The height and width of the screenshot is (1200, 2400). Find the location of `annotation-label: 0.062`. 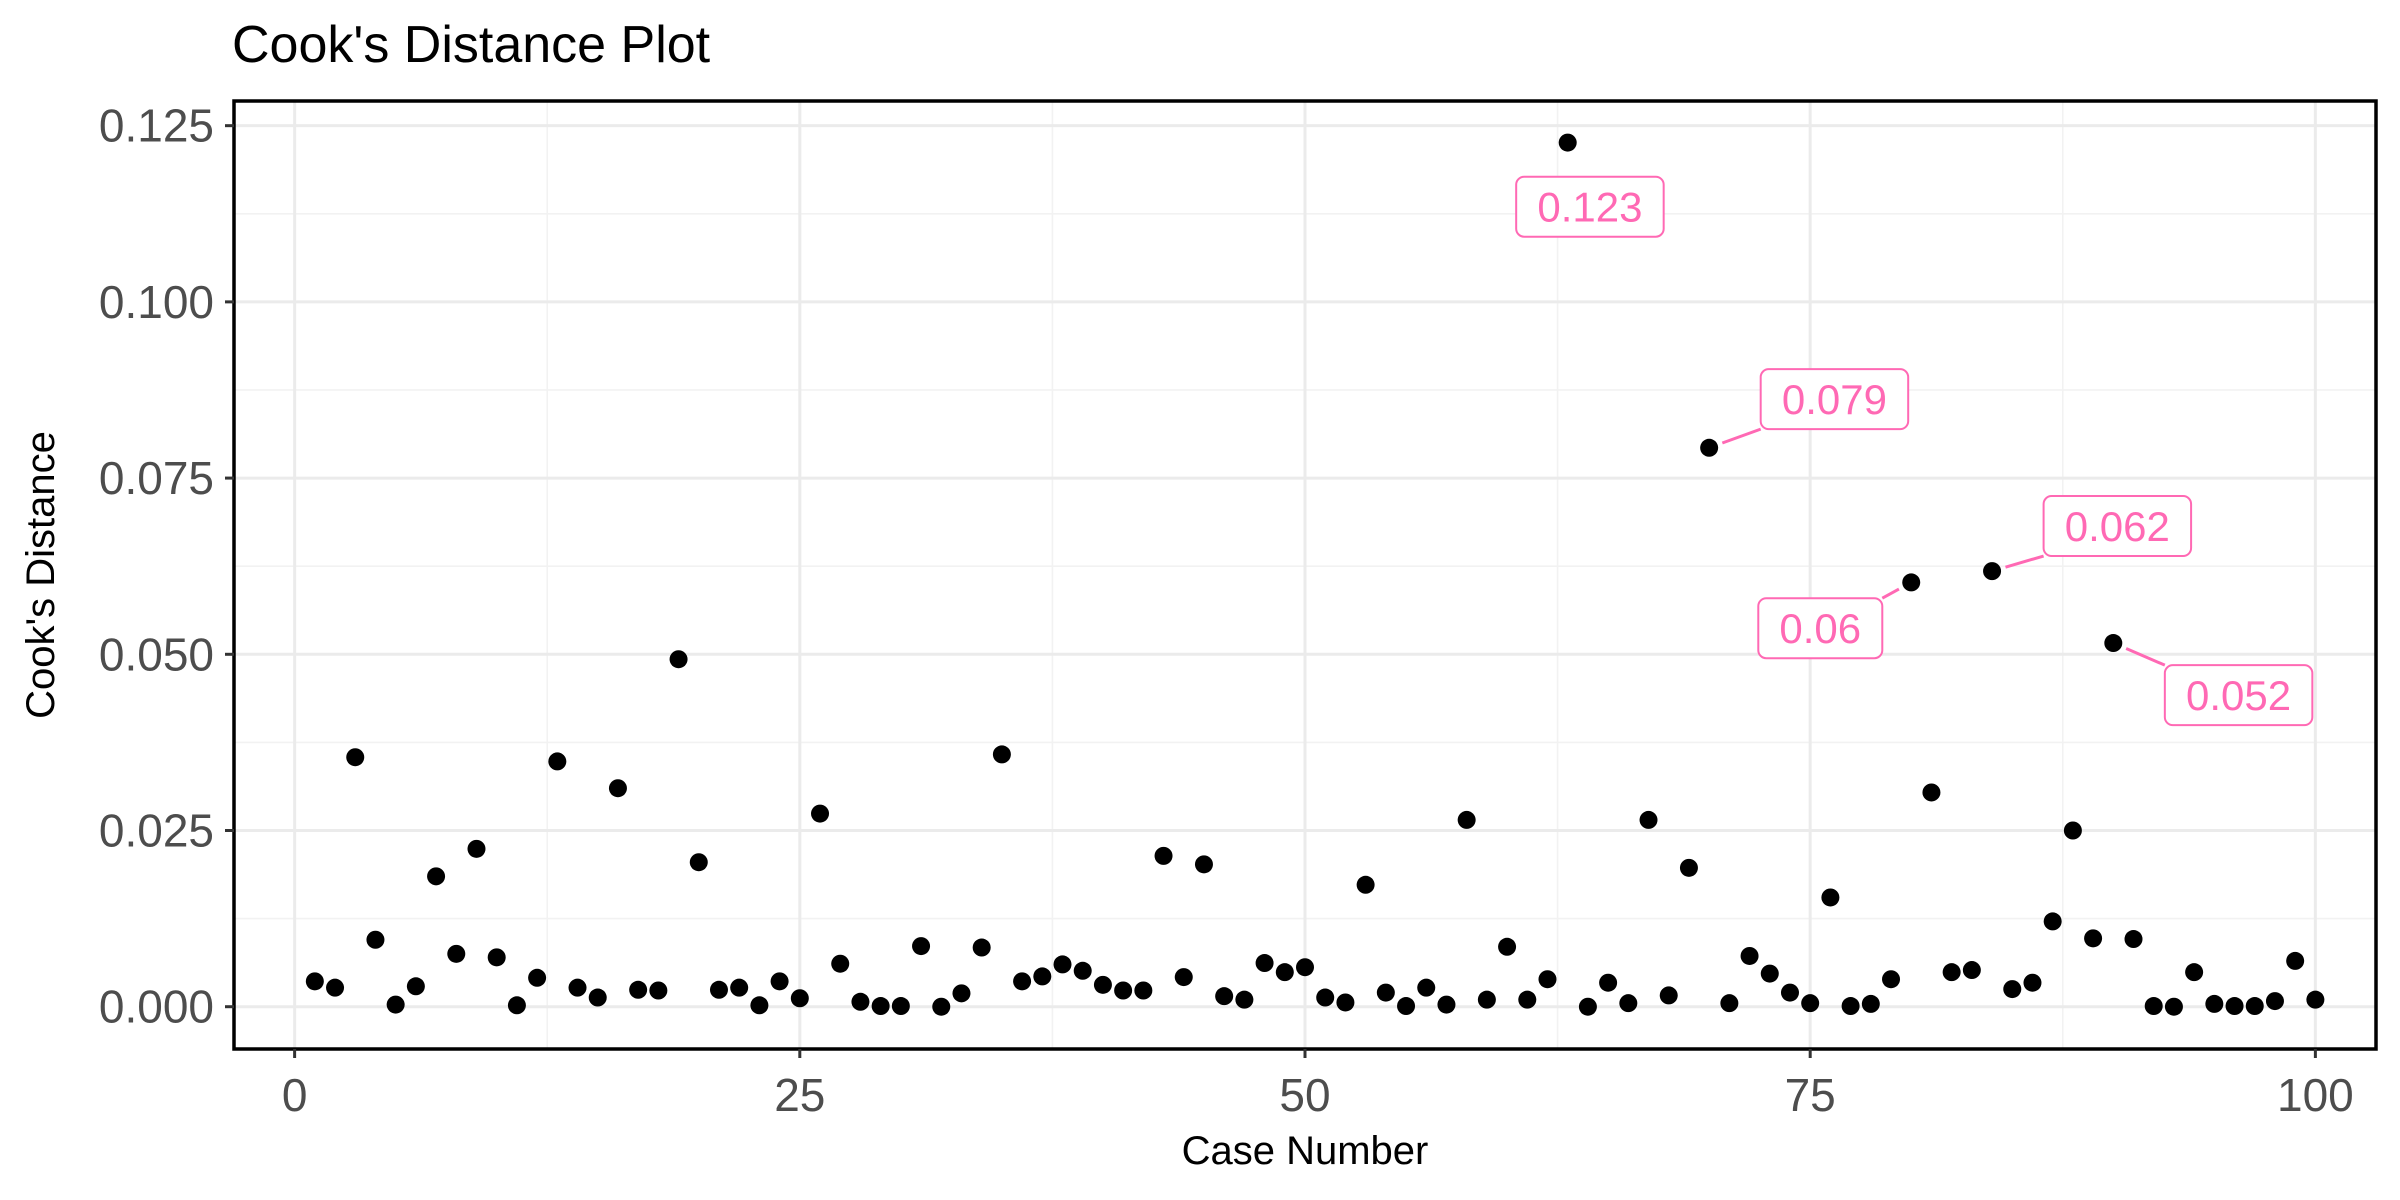

annotation-label: 0.062 is located at coordinates (2099, 532).